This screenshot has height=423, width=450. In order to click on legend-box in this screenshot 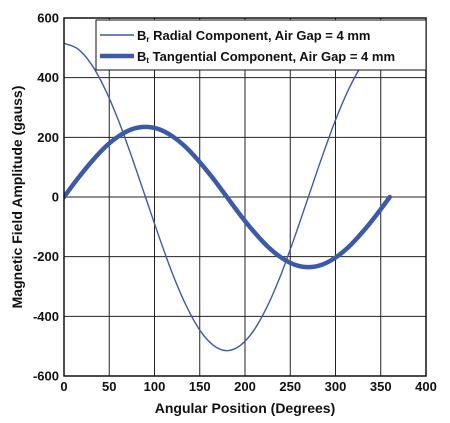, I will do `click(261, 45)`.